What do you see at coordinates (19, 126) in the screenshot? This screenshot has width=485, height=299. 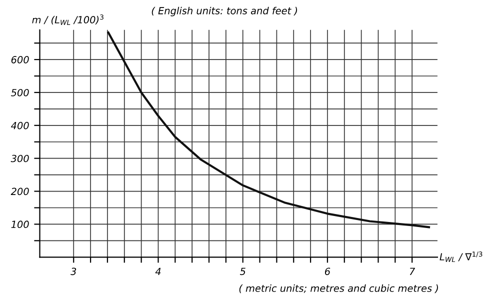 I see `y-tick-label: 400` at bounding box center [19, 126].